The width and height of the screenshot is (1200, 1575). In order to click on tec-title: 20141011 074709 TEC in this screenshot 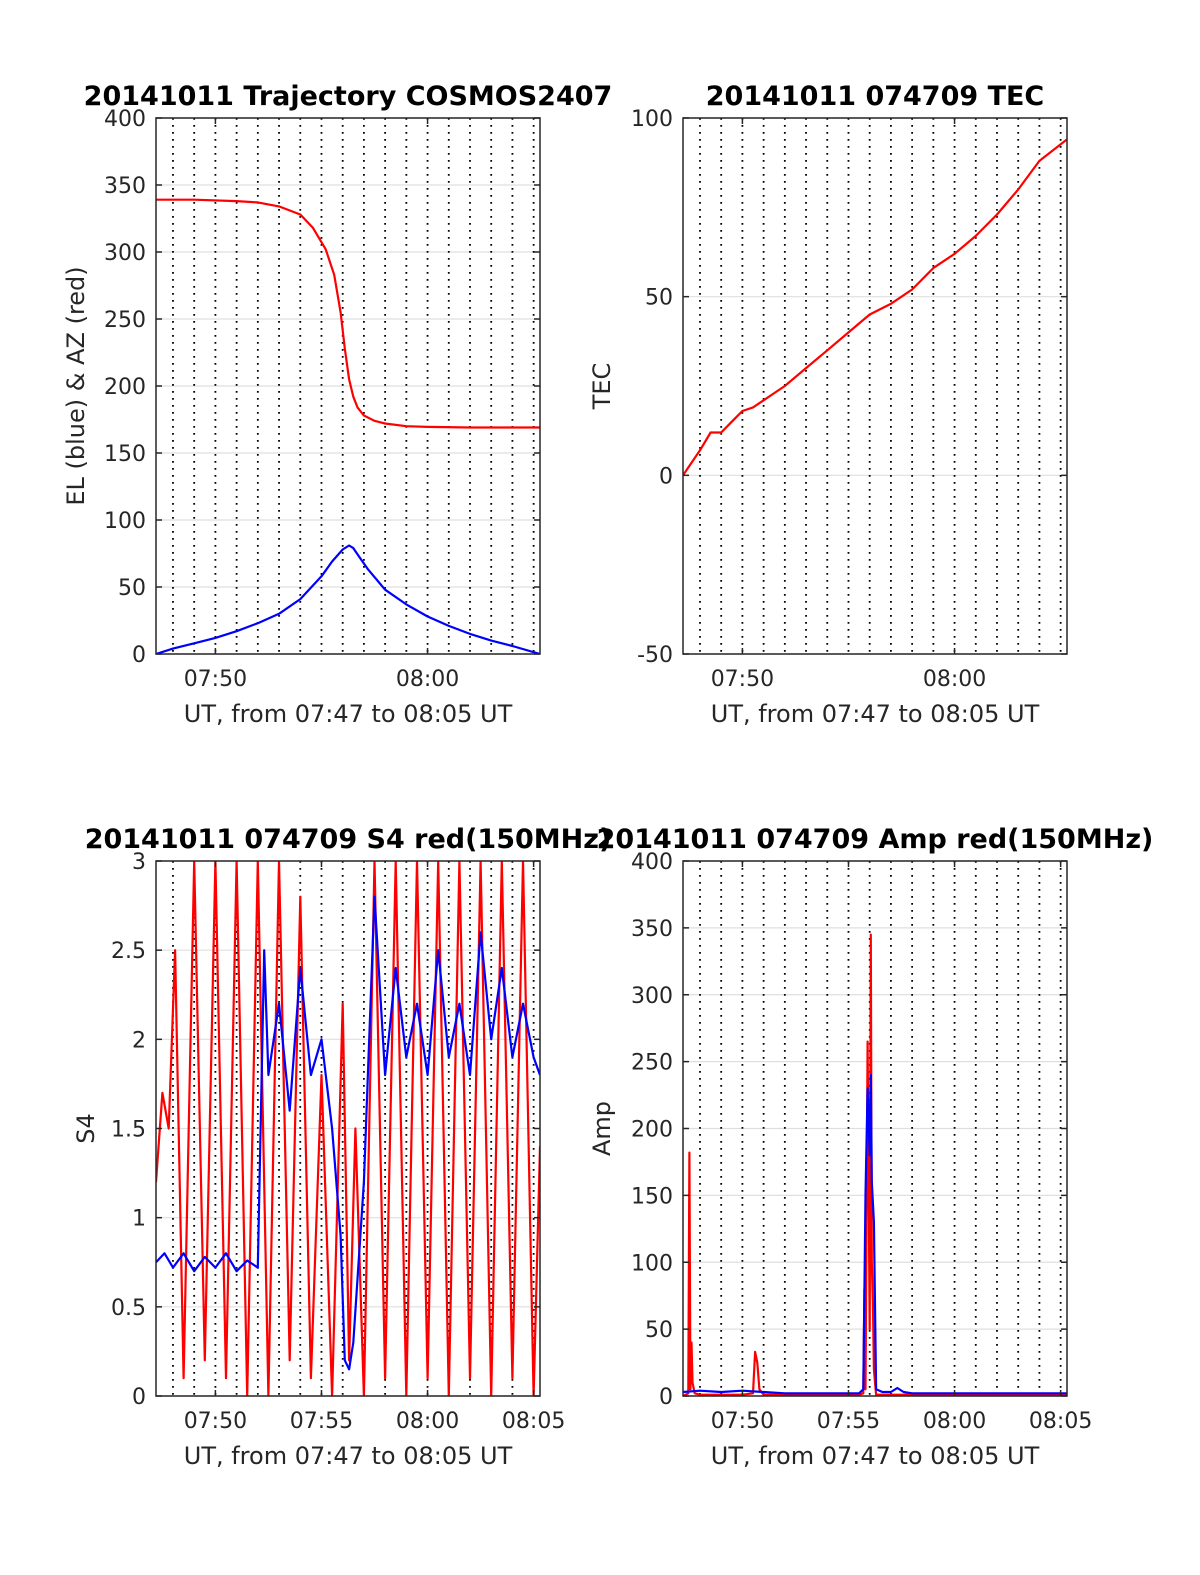, I will do `click(875, 96)`.